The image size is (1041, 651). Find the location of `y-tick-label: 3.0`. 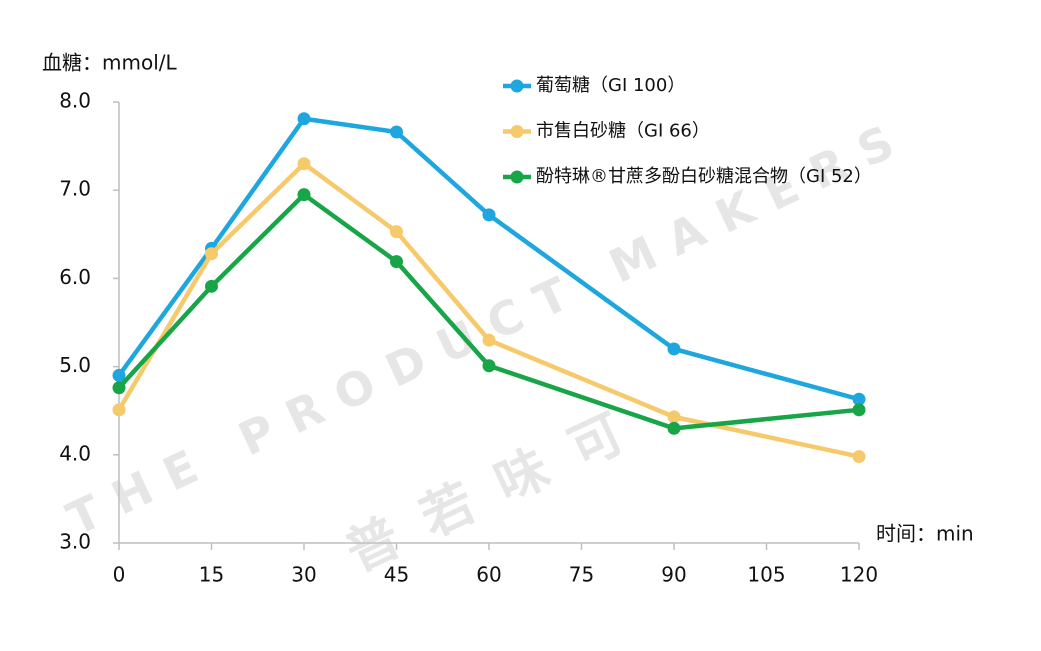

y-tick-label: 3.0 is located at coordinates (75, 542).